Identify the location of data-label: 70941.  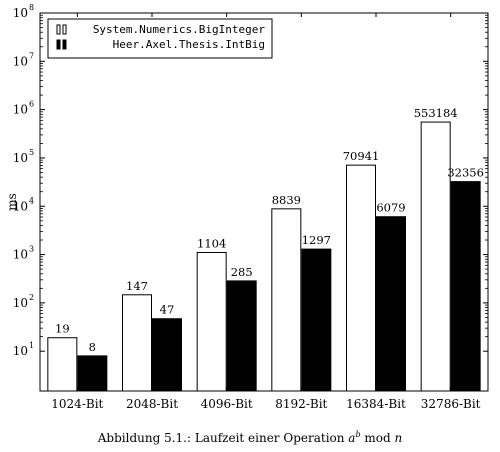
(361, 156).